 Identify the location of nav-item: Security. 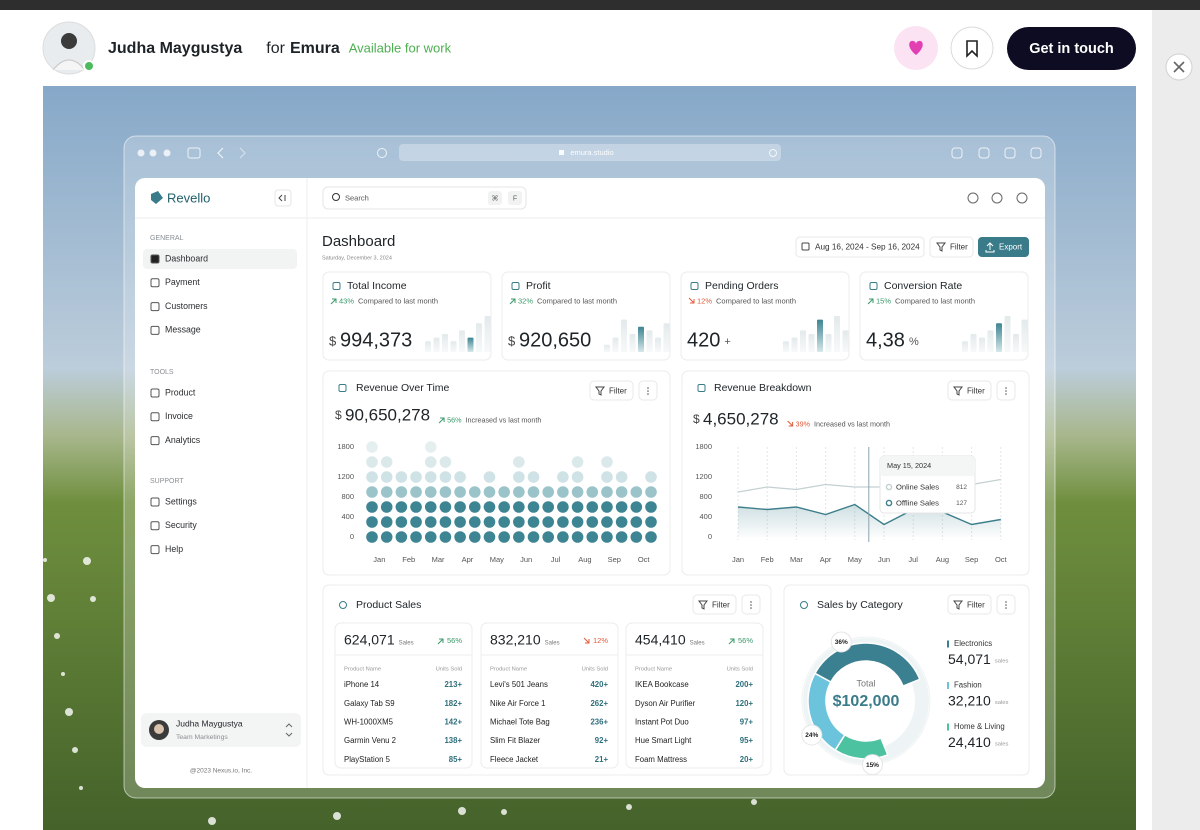
(181, 525).